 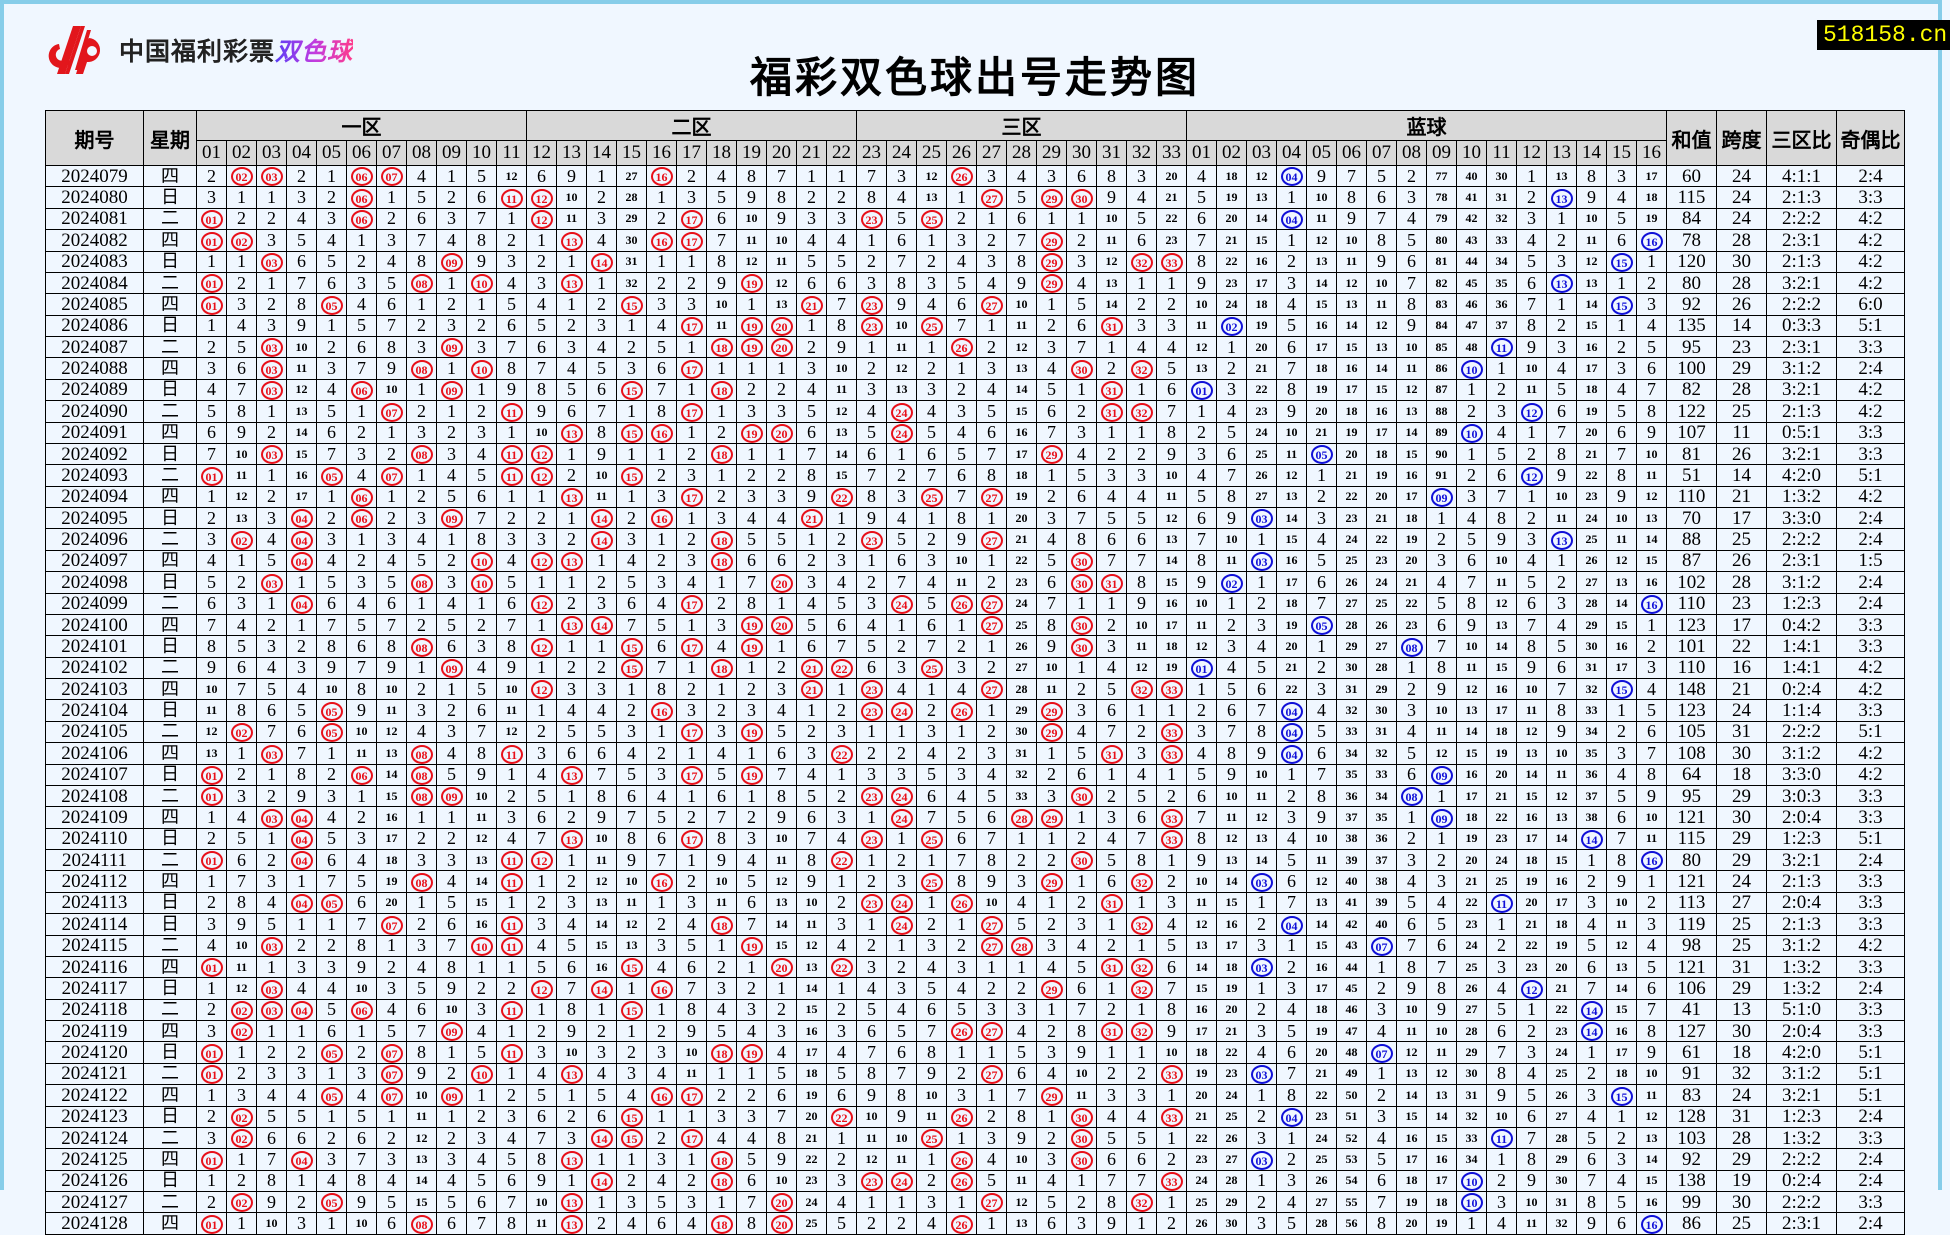 I want to click on blue-omission-cell: 29, so click(x=1471, y=1052).